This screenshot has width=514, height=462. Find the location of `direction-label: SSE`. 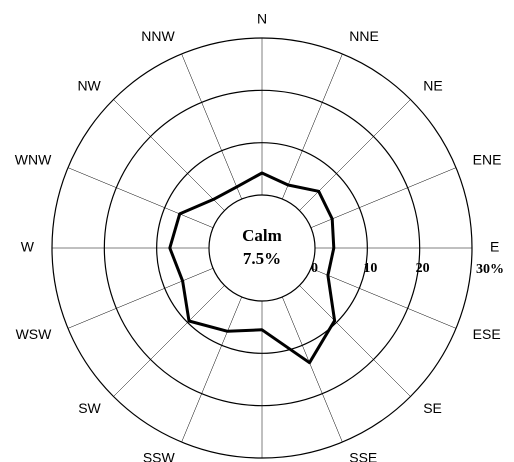

direction-label: SSE is located at coordinates (363, 455).